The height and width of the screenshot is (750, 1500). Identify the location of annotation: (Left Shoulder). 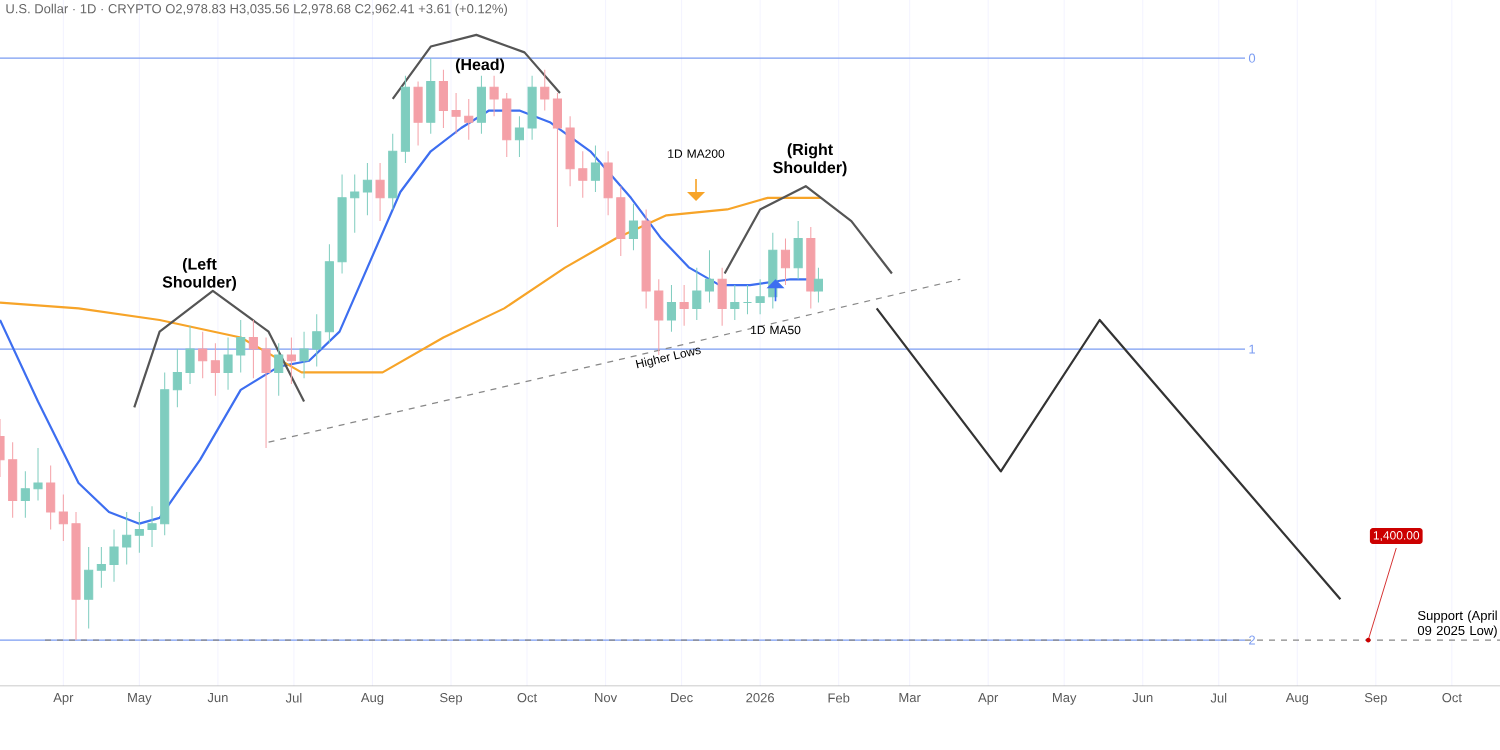
(199, 274).